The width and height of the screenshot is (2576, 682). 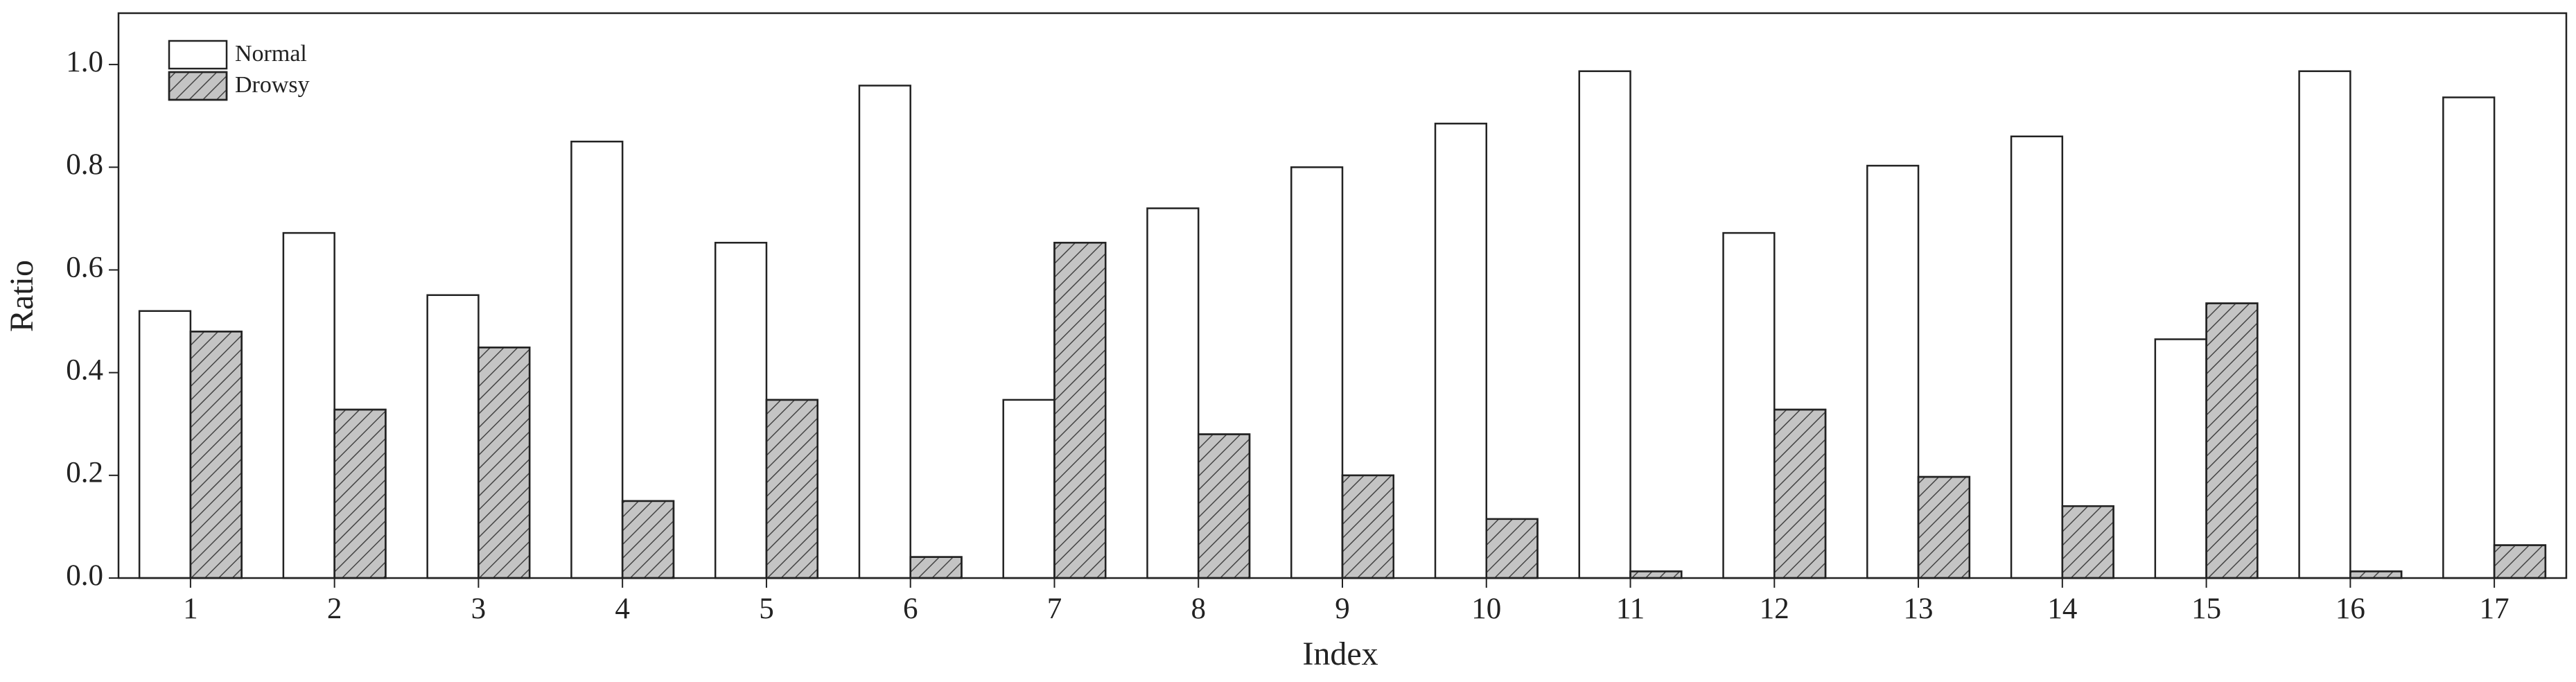 I want to click on x-tick-label: 7, so click(x=1054, y=609).